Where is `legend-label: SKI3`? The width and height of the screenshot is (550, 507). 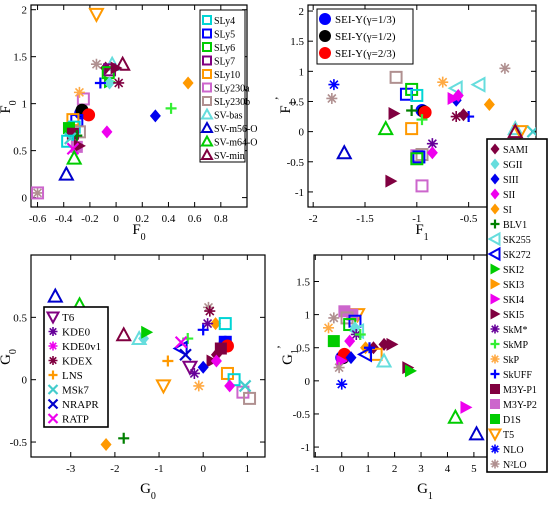 legend-label: SKI3 is located at coordinates (513, 285).